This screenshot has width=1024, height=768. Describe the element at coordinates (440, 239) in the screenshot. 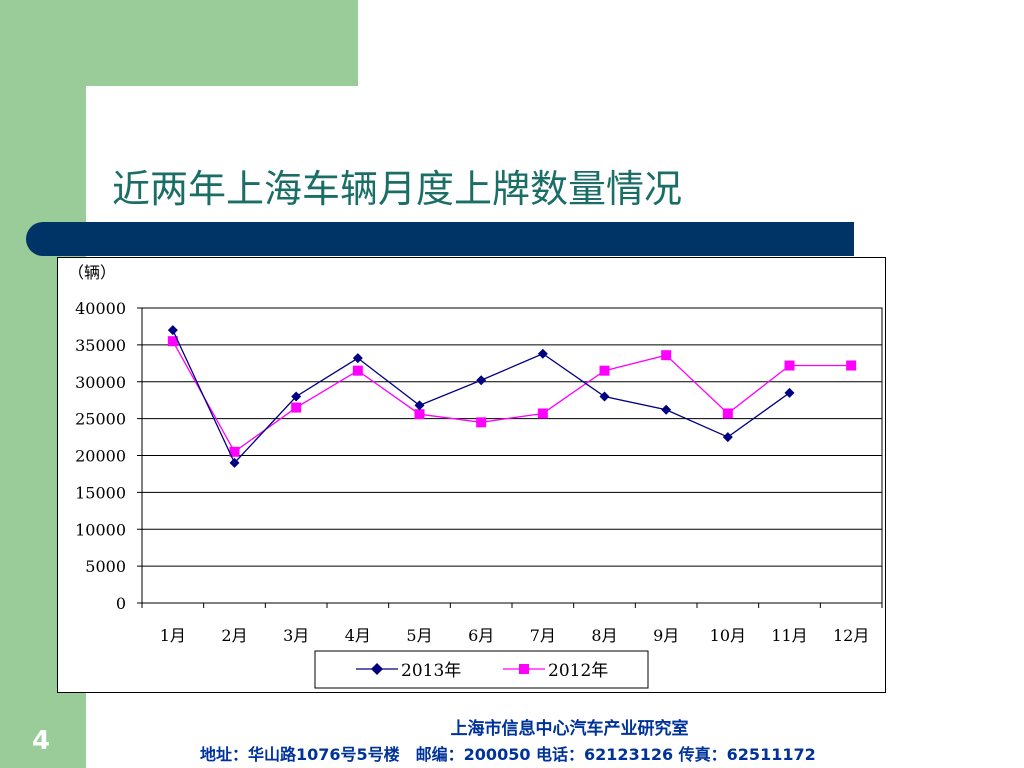

I see `title-underline-bar` at that location.